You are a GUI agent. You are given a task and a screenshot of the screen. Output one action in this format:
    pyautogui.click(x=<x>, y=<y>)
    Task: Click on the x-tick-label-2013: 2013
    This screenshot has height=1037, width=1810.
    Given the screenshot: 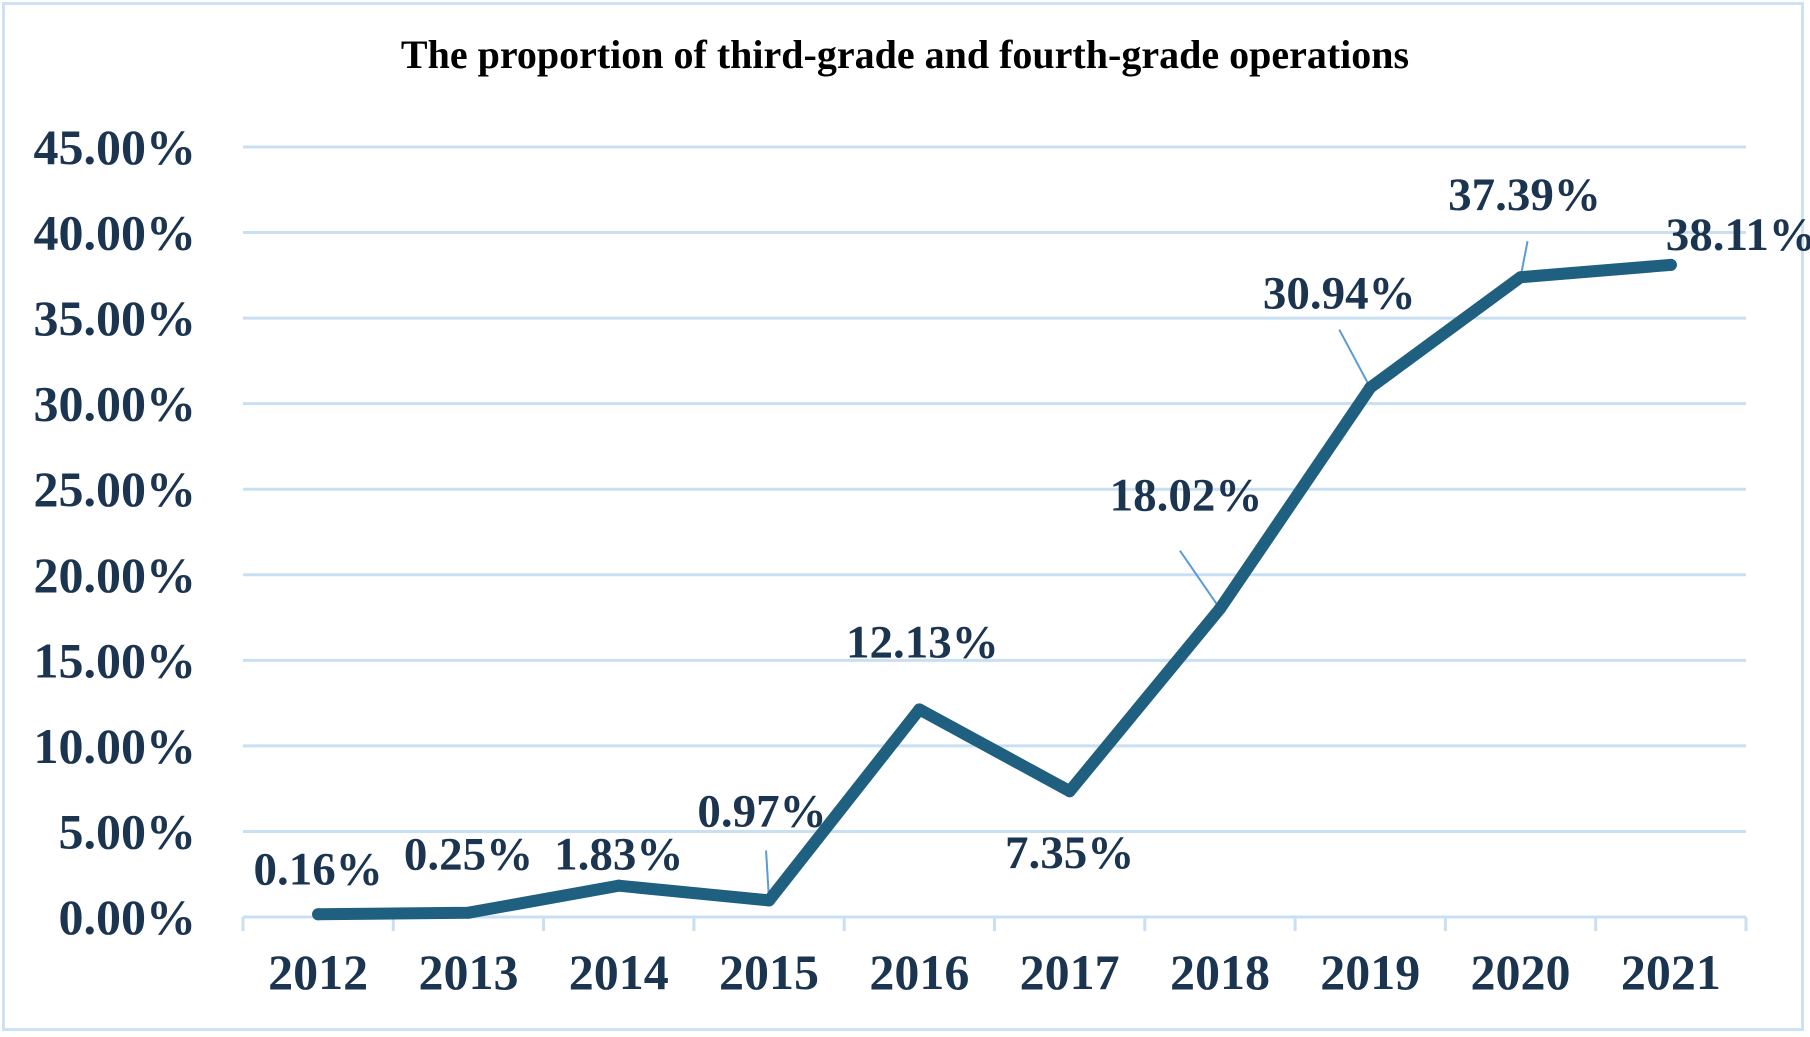 What is the action you would take?
    pyautogui.click(x=468, y=972)
    